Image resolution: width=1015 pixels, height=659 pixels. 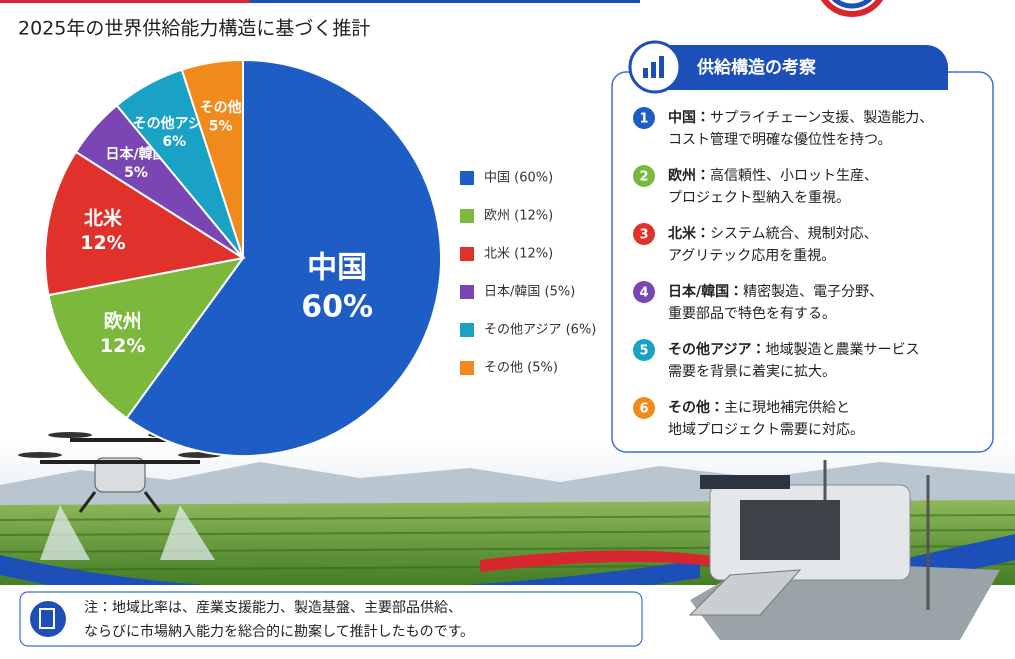 I want to click on slice-value: 6%, so click(x=174, y=142).